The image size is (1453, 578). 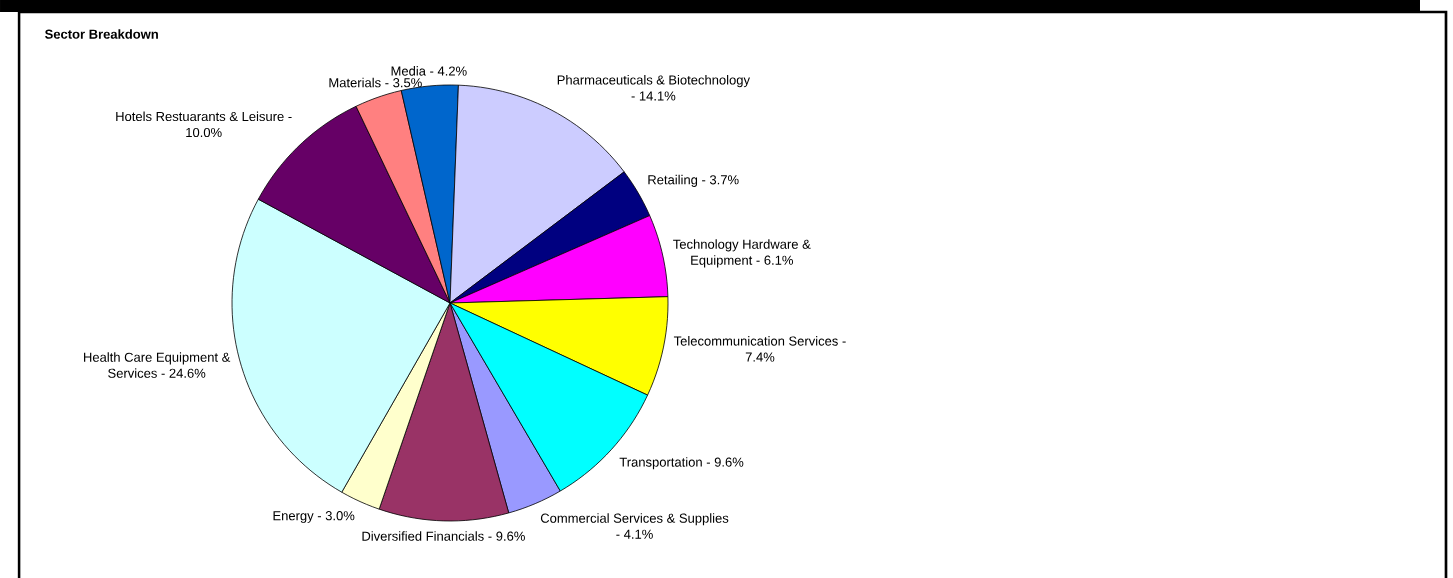 I want to click on slice-label: Transportation - 9.6%, so click(x=681, y=463).